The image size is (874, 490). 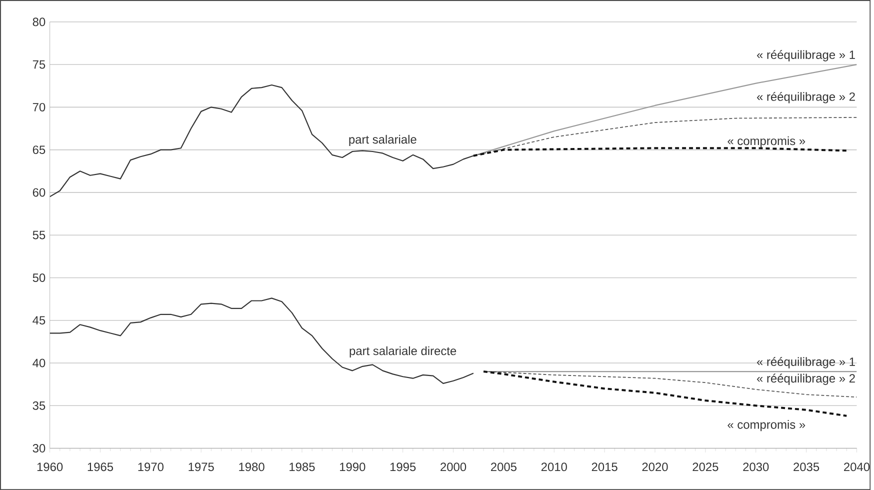 I want to click on x-tick-label: 1960, so click(x=50, y=467).